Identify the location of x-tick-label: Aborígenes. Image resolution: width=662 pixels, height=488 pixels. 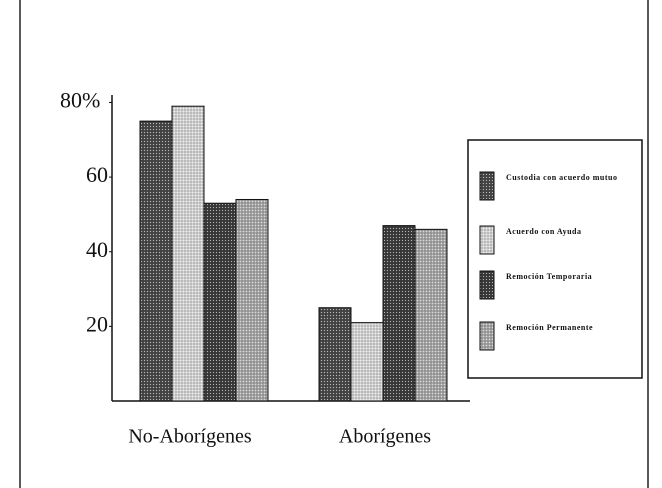
(385, 437).